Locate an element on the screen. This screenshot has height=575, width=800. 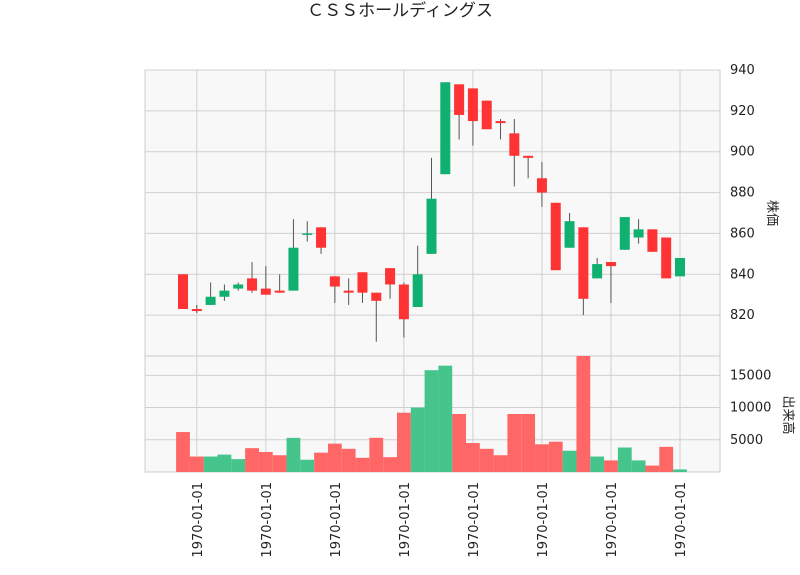
price-tick-label: 940 is located at coordinates (742, 70).